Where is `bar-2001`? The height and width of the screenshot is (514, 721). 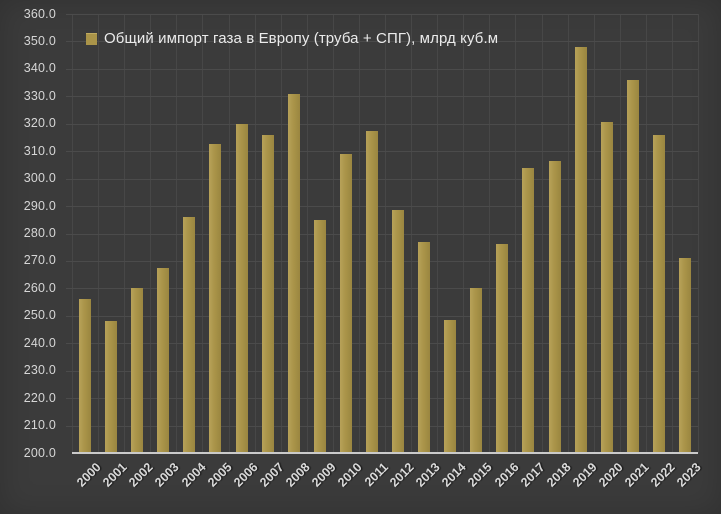 bar-2001 is located at coordinates (111, 387).